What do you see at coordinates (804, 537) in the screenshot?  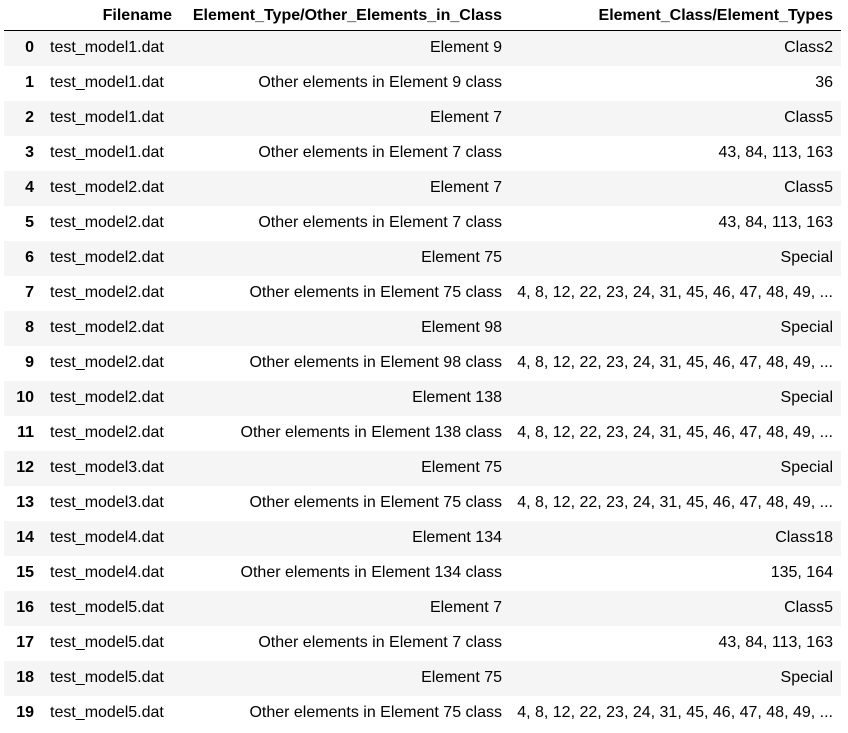 I see `cell-element-class: Class18` at bounding box center [804, 537].